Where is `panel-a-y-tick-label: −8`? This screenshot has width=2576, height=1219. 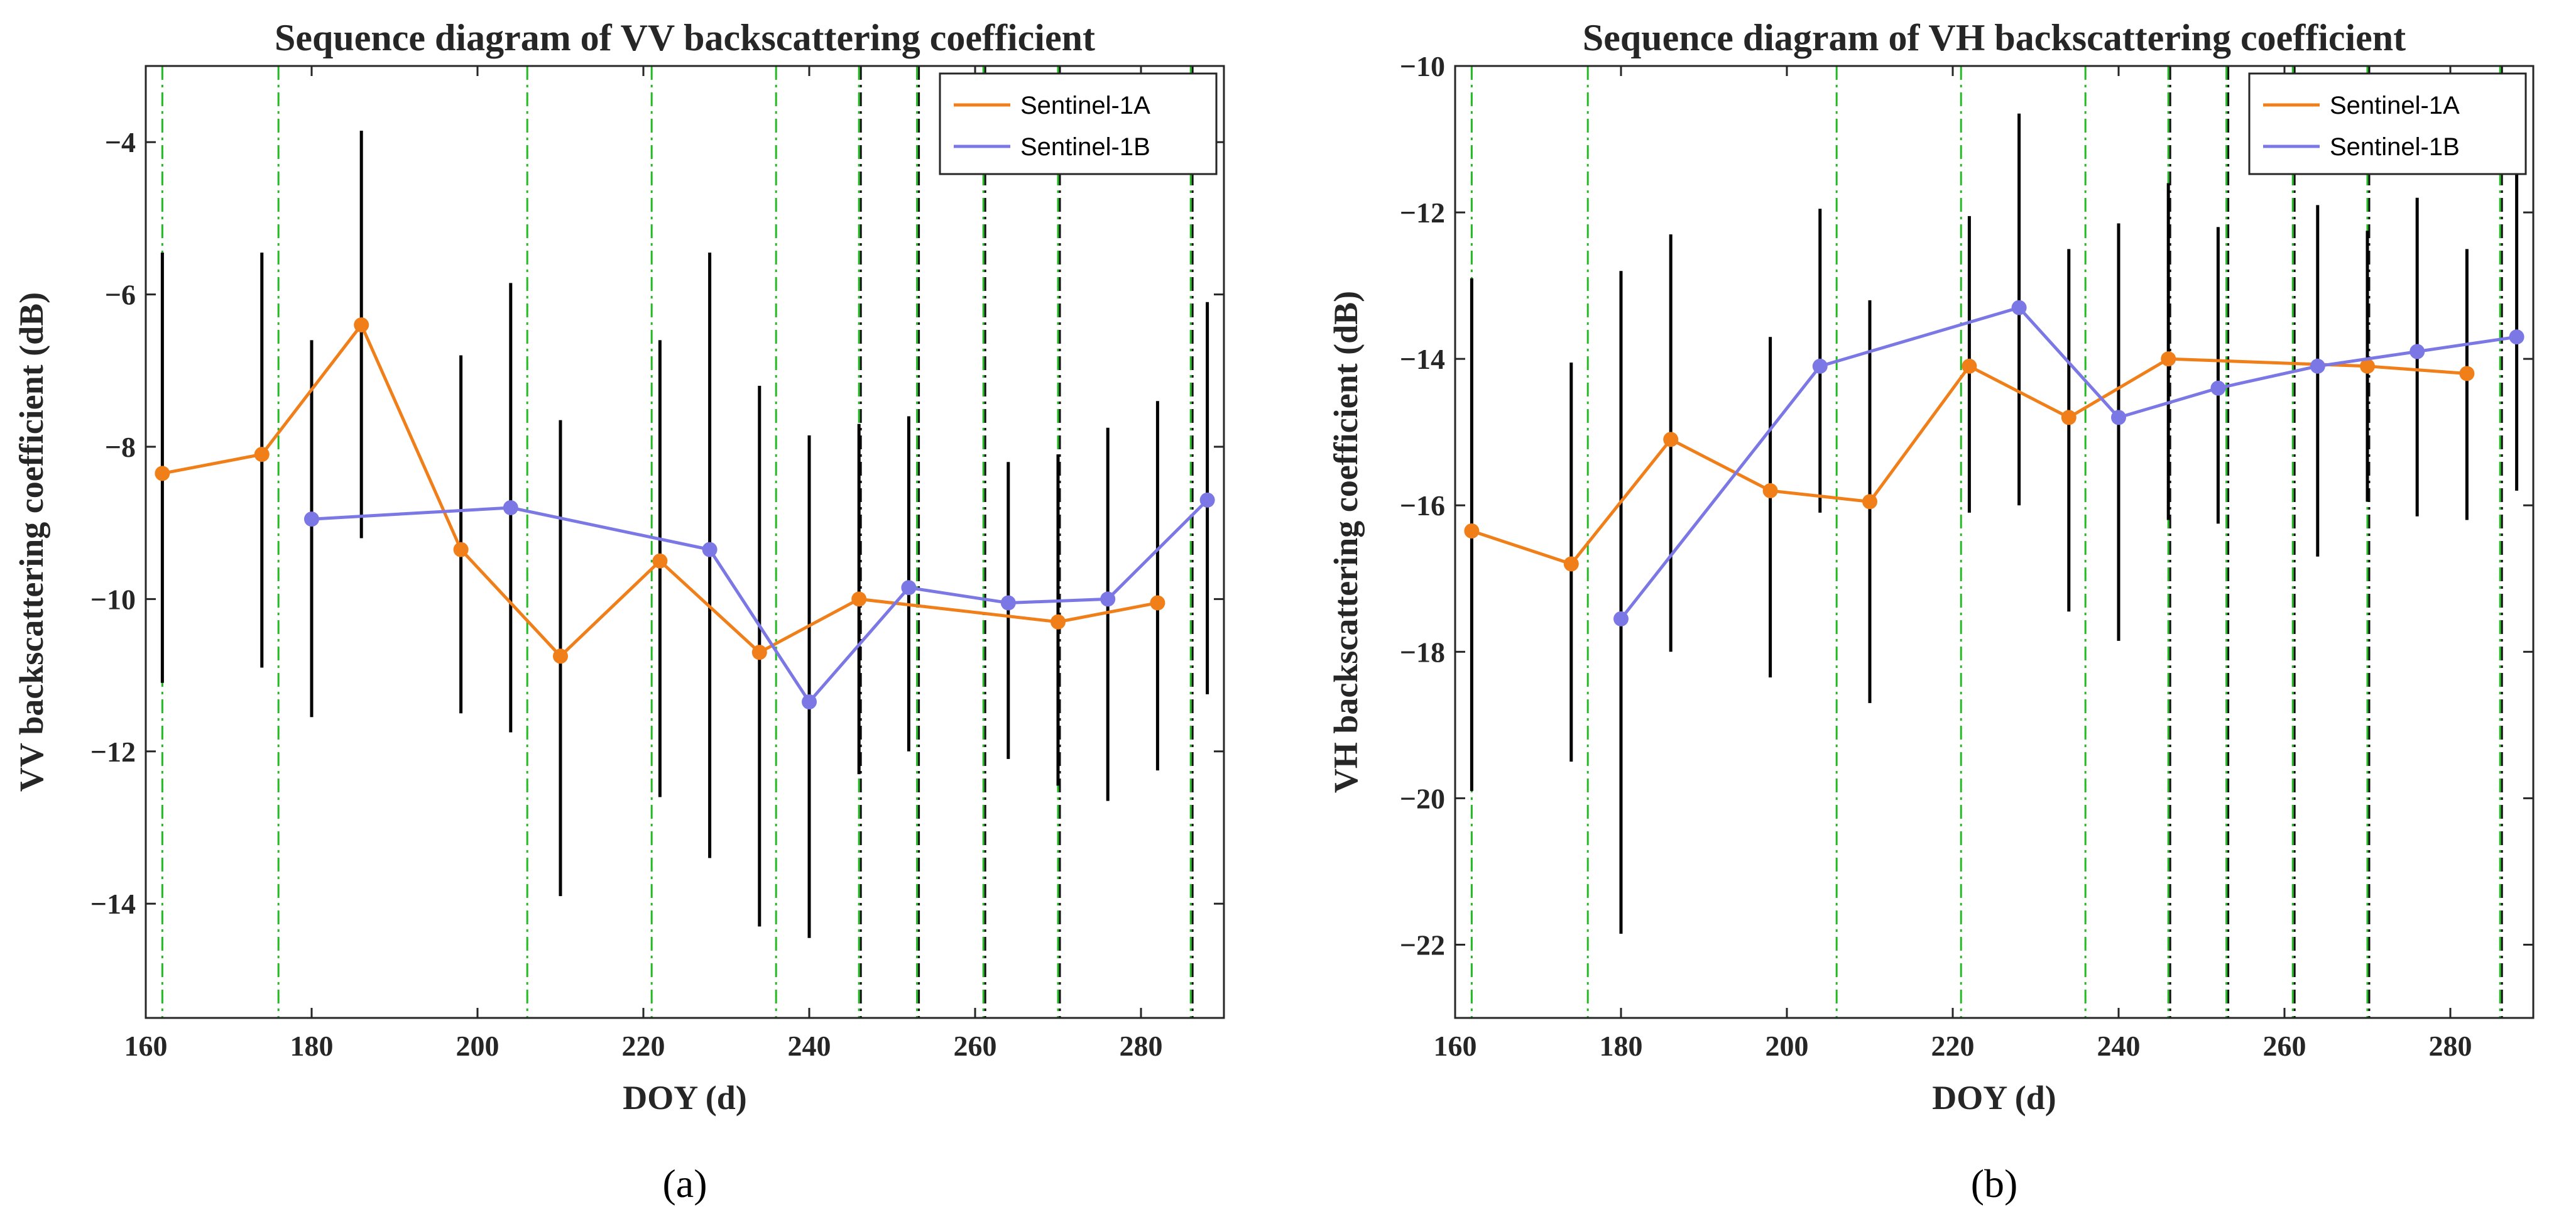
panel-a-y-tick-label: −8 is located at coordinates (121, 447).